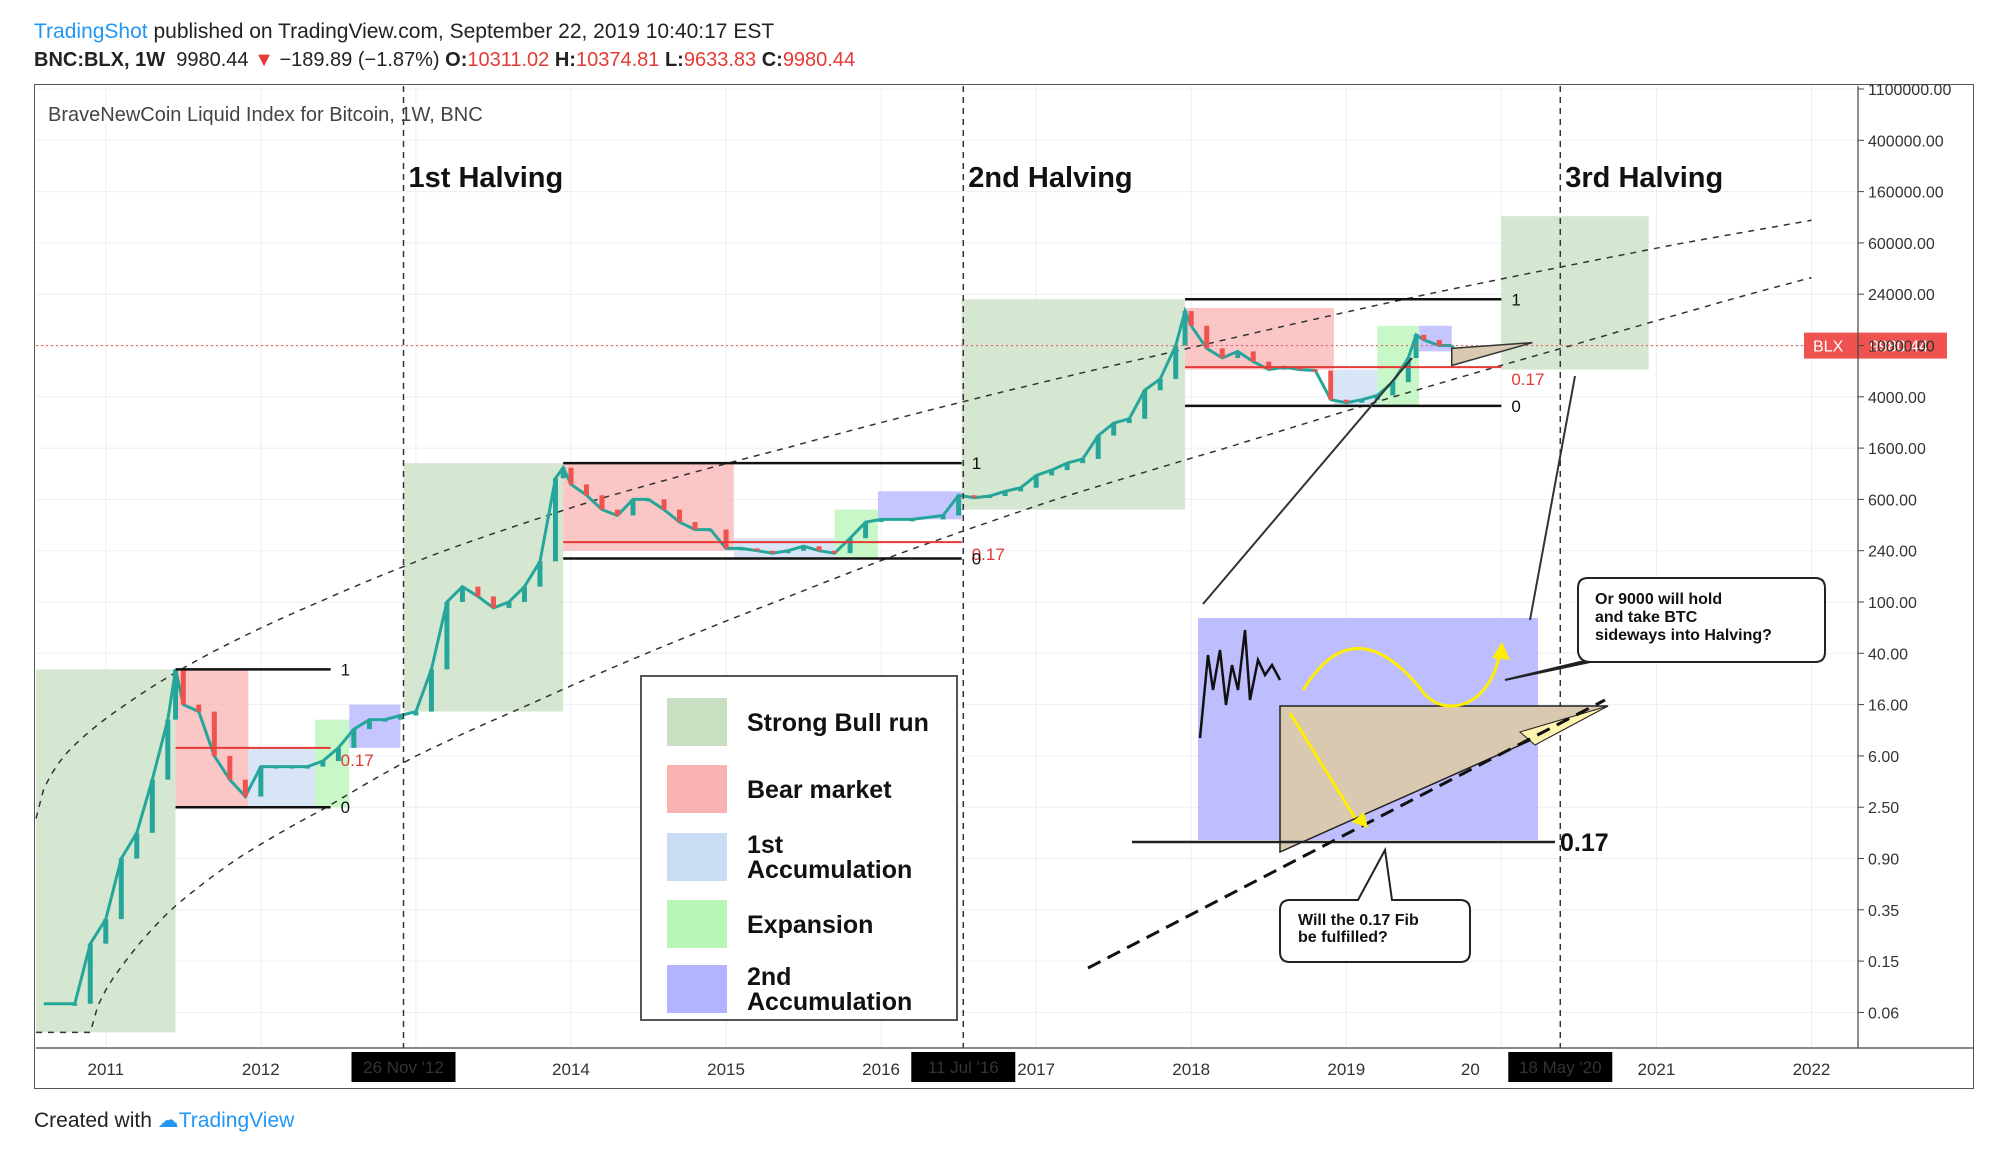  I want to click on x-tick-label: 20, so click(1470, 1069).